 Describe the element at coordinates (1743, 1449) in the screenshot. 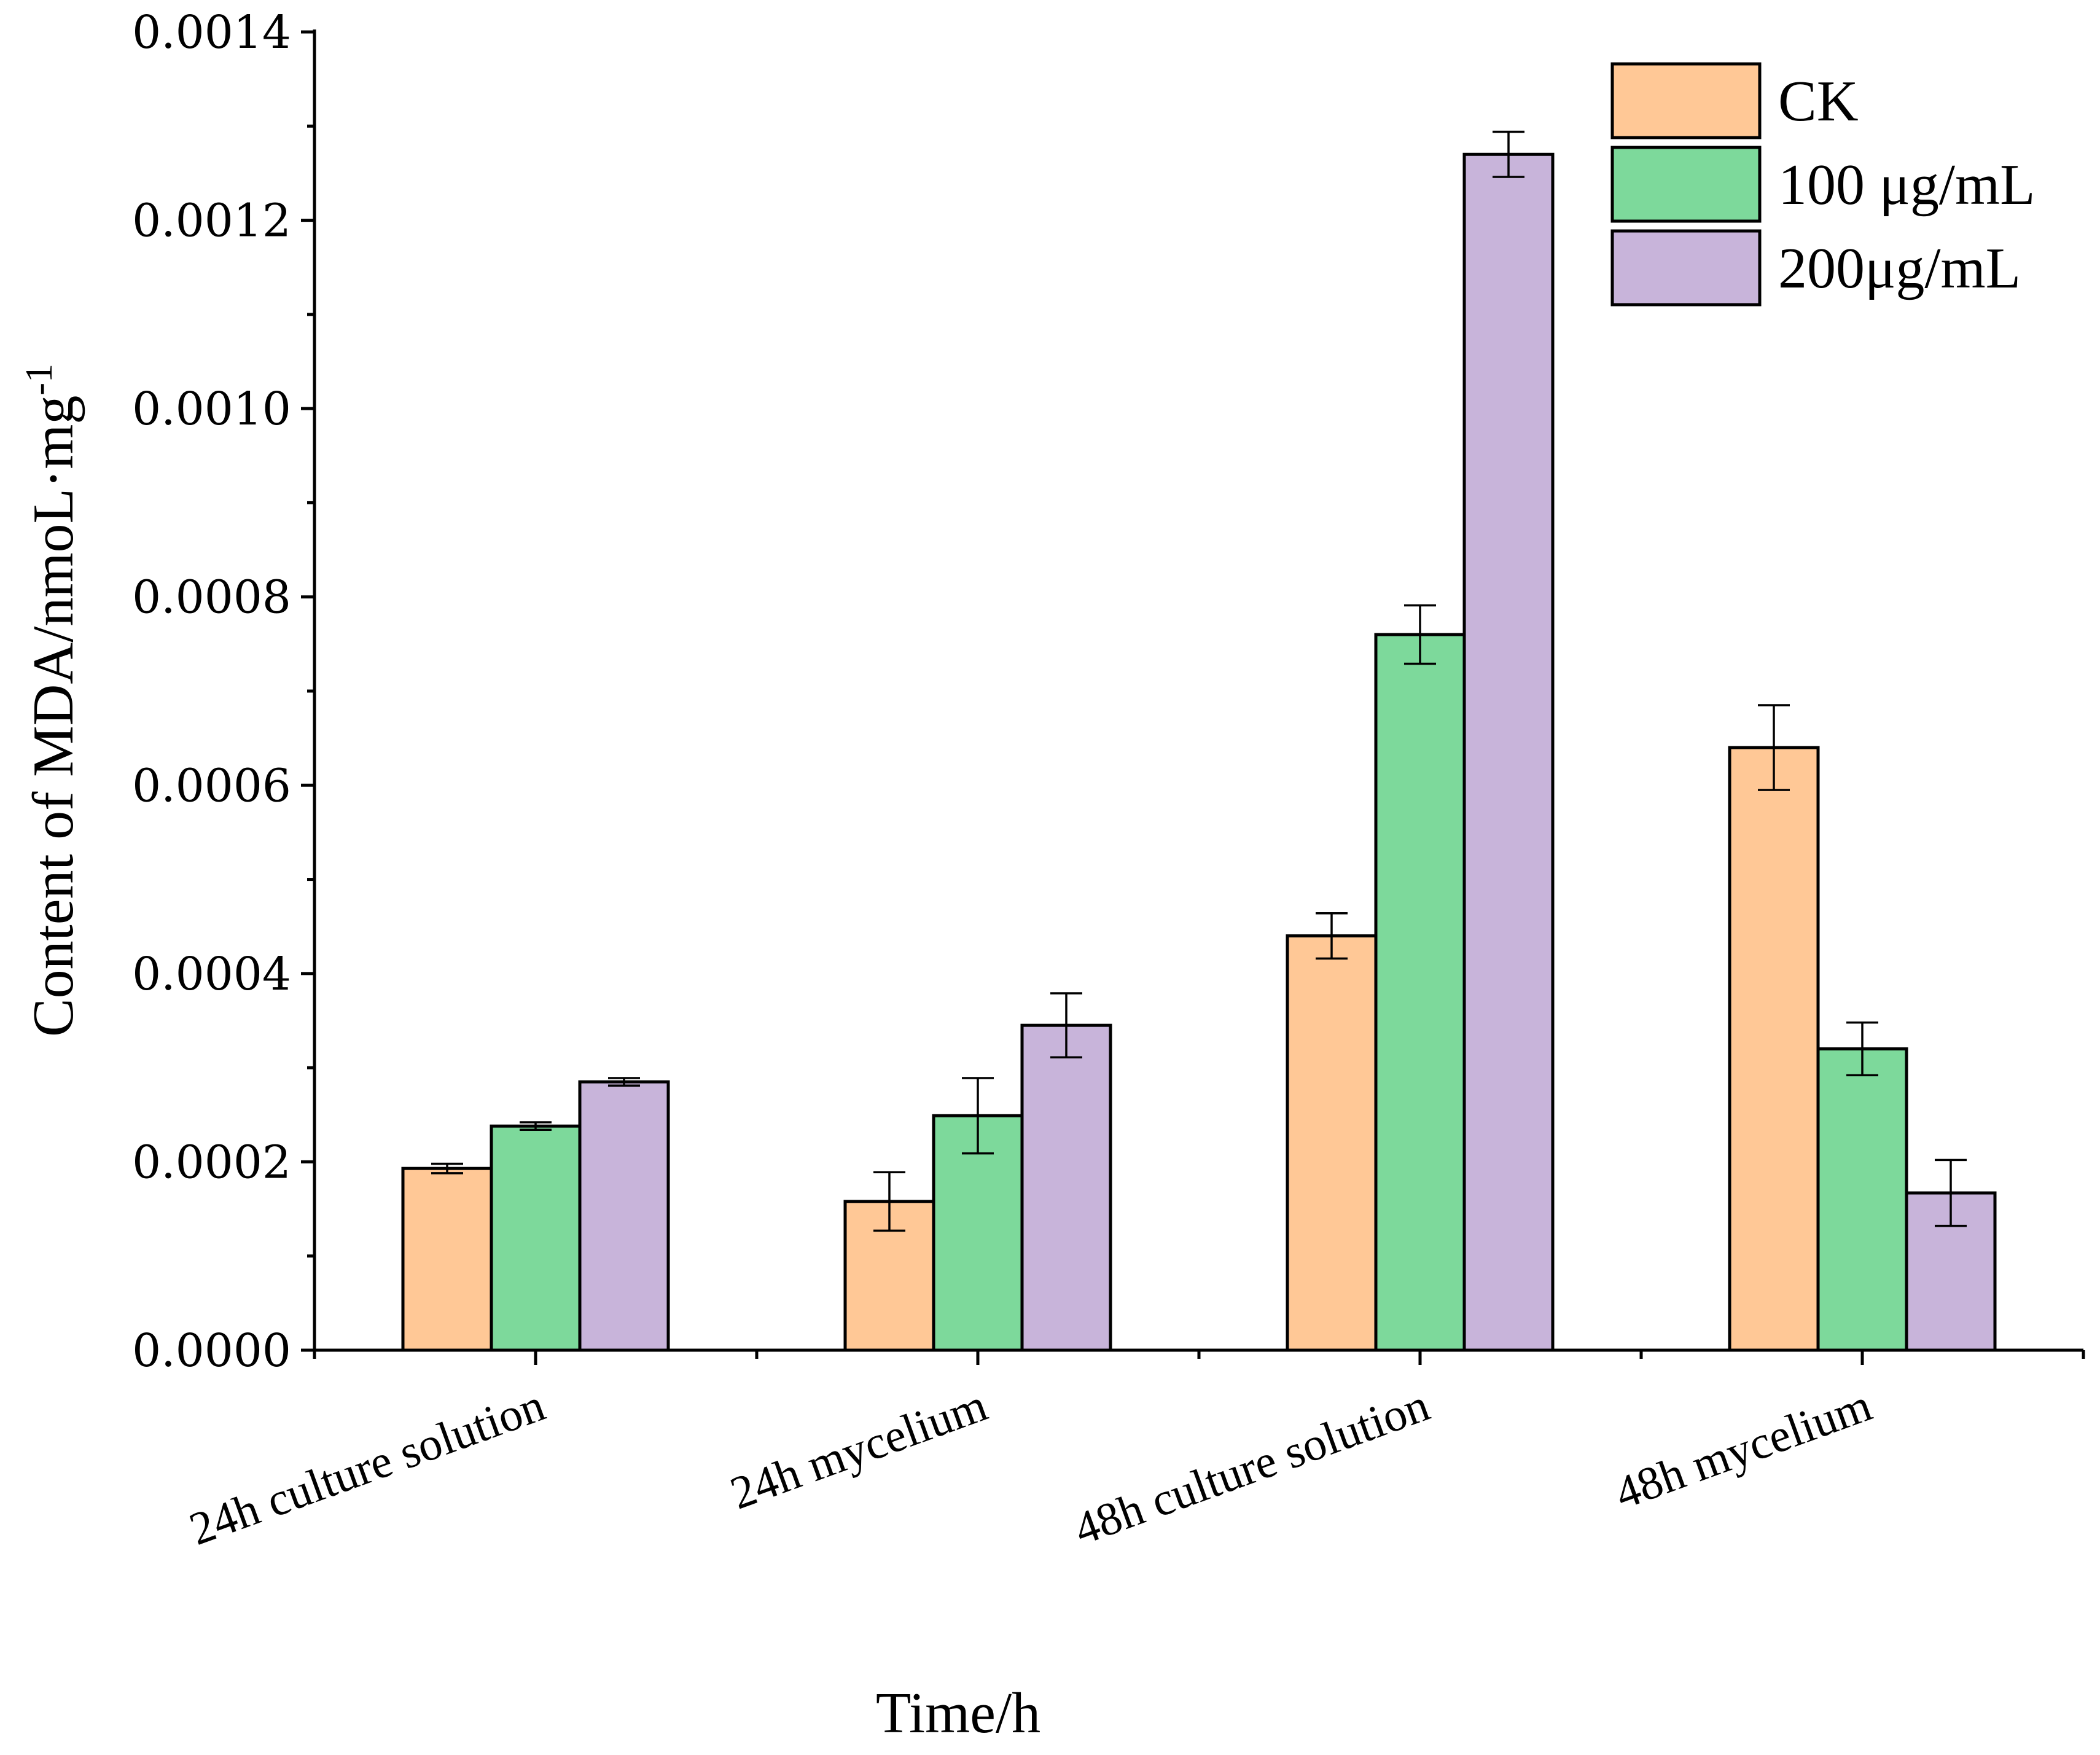

I see `x-tick-label: 48h mycelium` at that location.